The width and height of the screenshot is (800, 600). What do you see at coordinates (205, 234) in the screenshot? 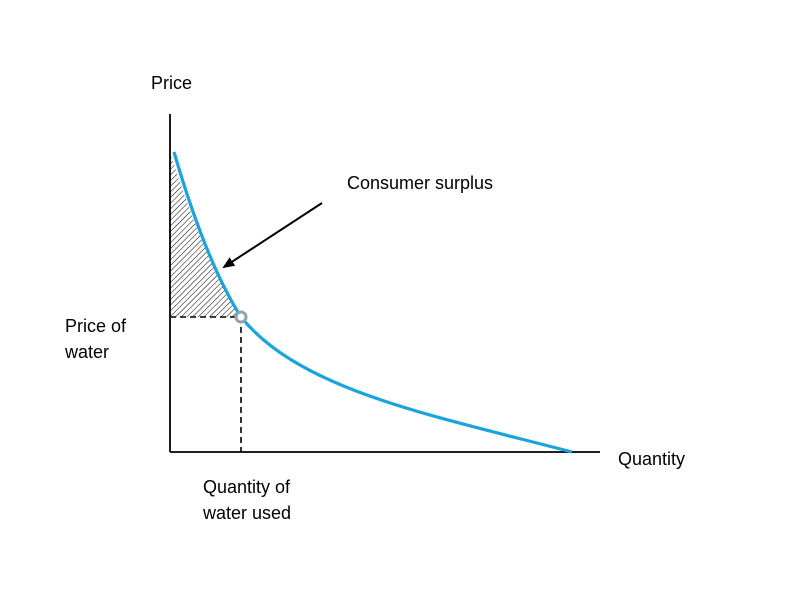
I see `consumer-surplus-area` at bounding box center [205, 234].